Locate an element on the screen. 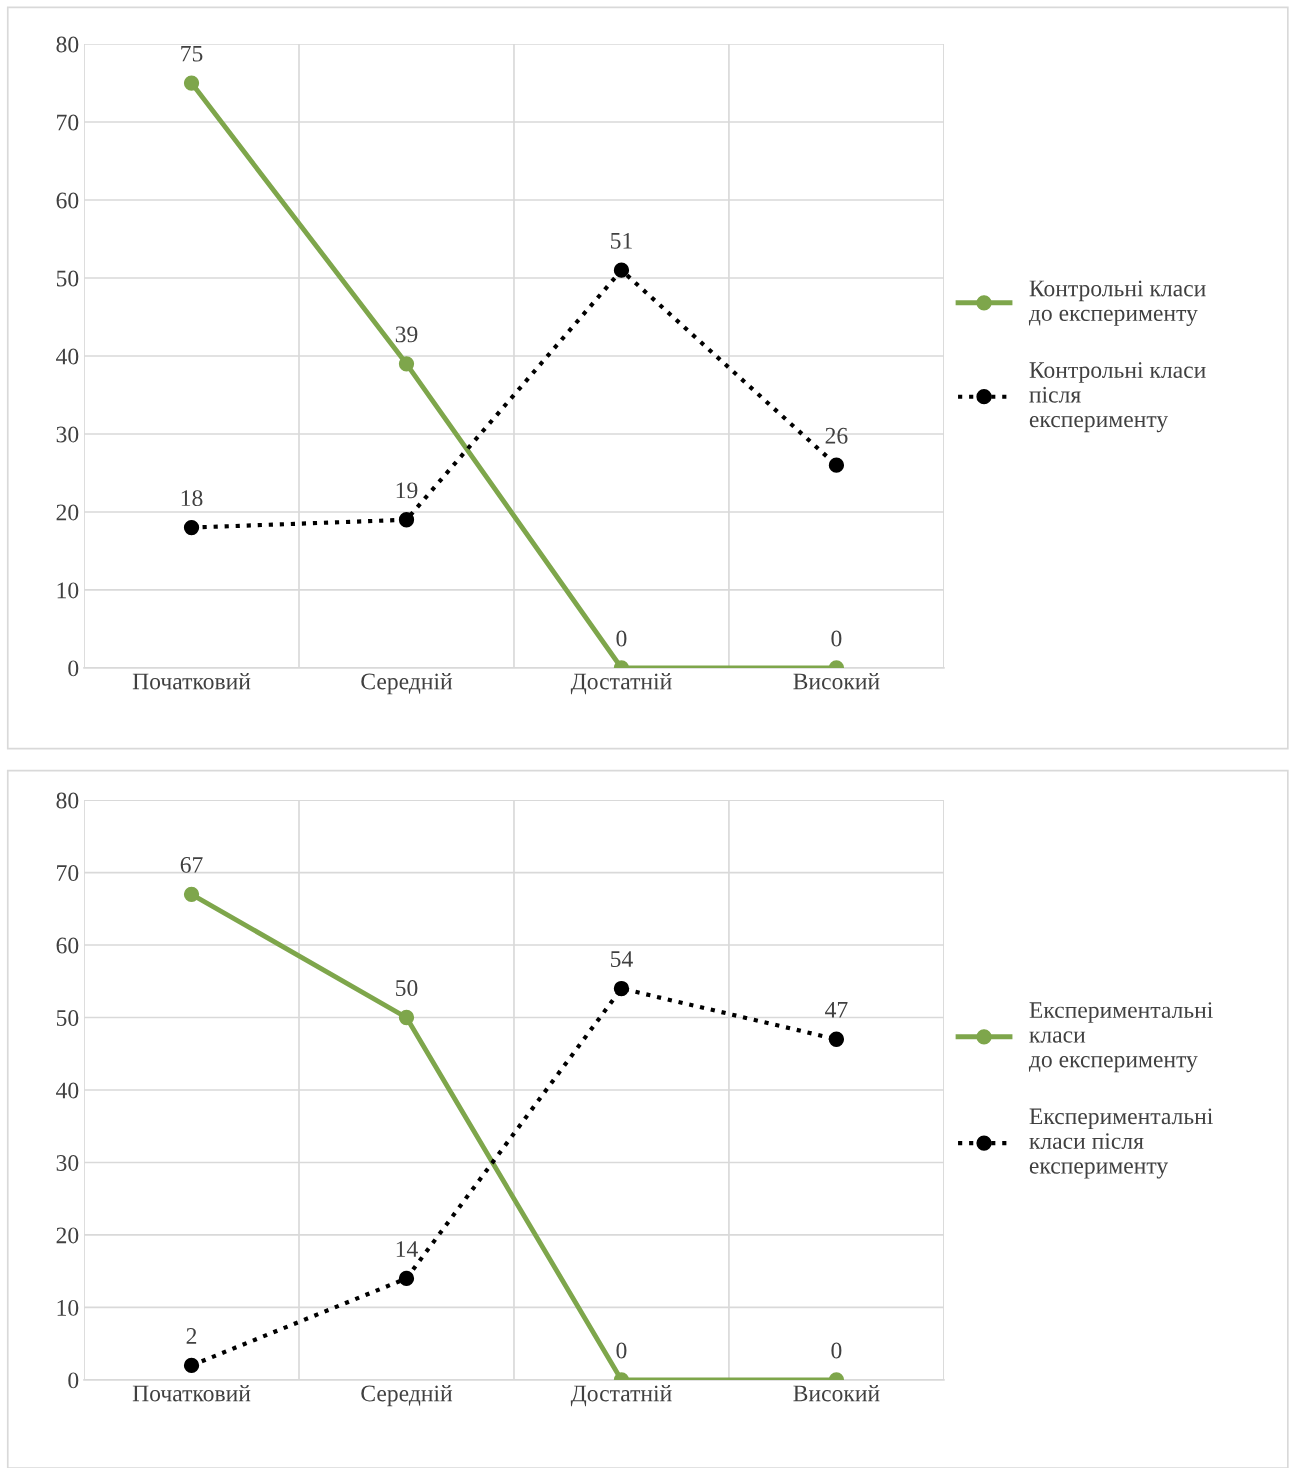 The width and height of the screenshot is (1293, 1468). data-label: 47 is located at coordinates (836, 1010).